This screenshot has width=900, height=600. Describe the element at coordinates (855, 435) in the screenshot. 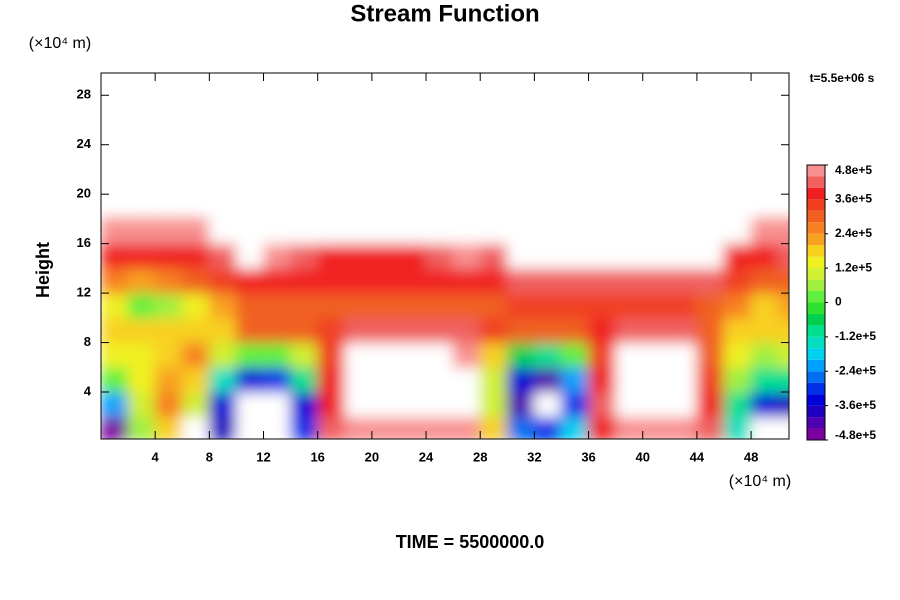

I see `colorbar-tick-label: -4.8e+5` at that location.